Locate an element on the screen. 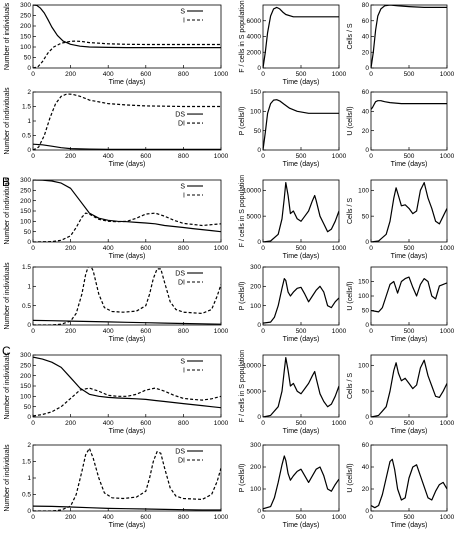 The image size is (474, 533). y-axis-label: U (cells/l) is located at coordinates (350, 120).